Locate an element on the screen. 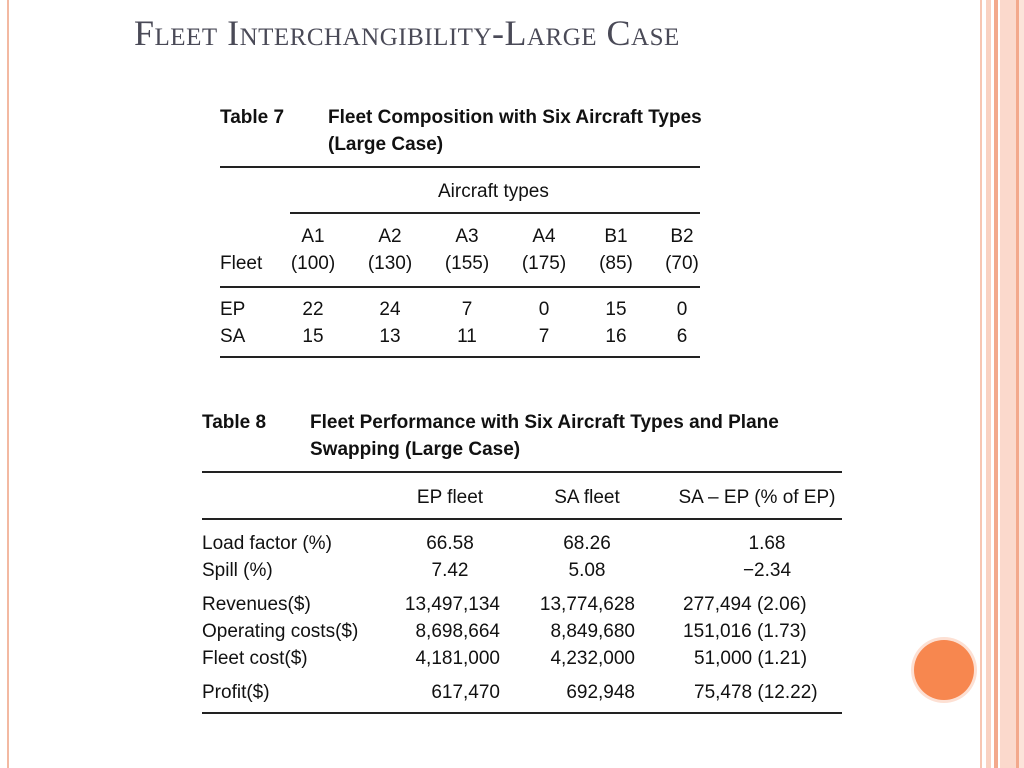 The height and width of the screenshot is (768, 1024). table-8-header-diff: SA – EP (% of EP) is located at coordinates (757, 497).